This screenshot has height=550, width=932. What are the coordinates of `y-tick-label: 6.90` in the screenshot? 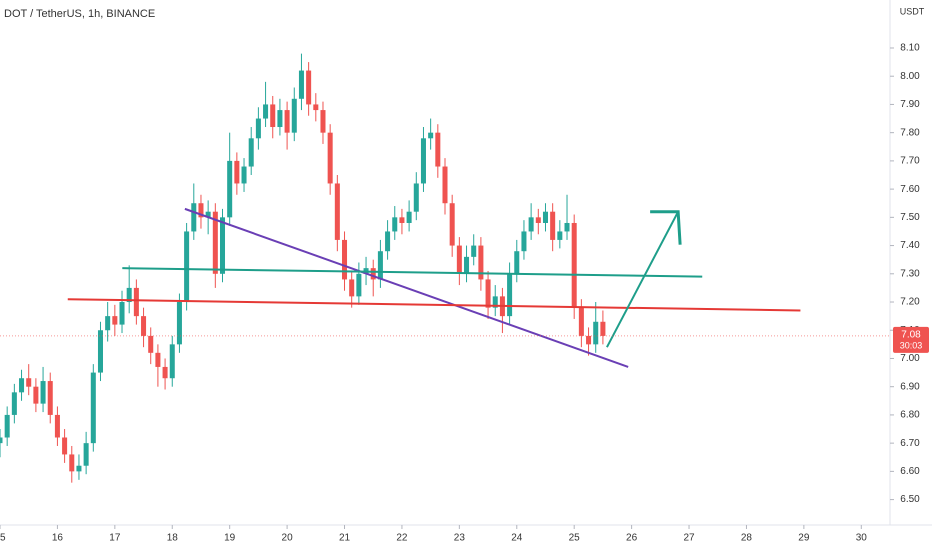 It's located at (910, 386).